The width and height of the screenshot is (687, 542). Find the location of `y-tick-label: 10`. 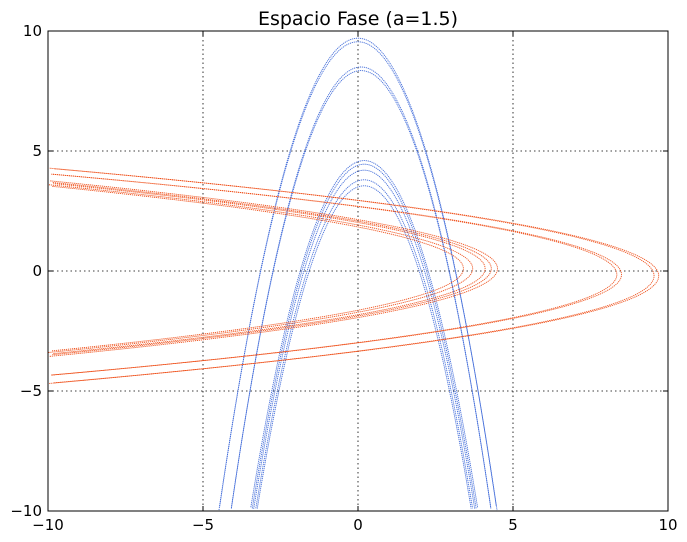

y-tick-label: 10 is located at coordinates (32, 31).